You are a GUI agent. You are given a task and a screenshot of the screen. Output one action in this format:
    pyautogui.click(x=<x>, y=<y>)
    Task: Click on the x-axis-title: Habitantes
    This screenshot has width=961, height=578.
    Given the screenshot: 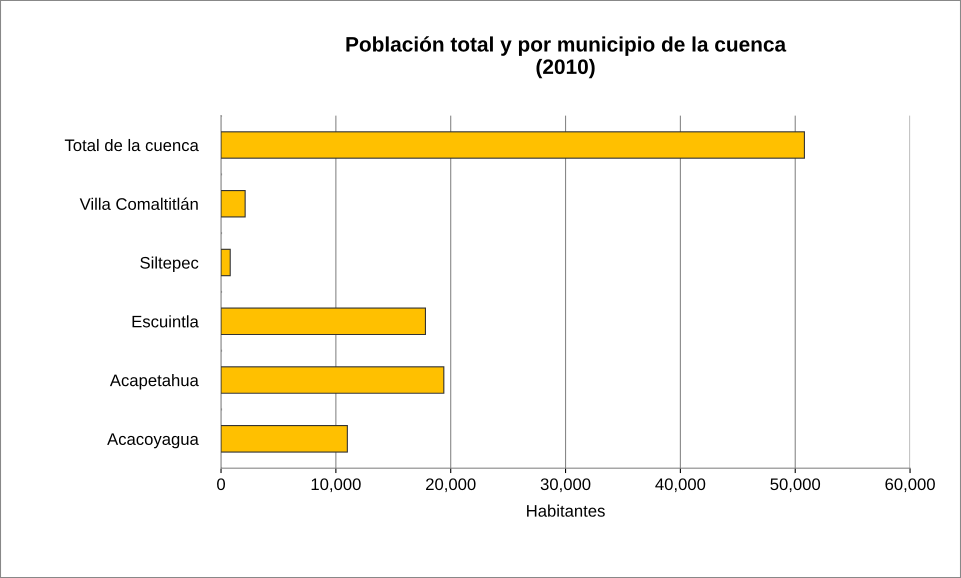 What is the action you would take?
    pyautogui.click(x=566, y=510)
    